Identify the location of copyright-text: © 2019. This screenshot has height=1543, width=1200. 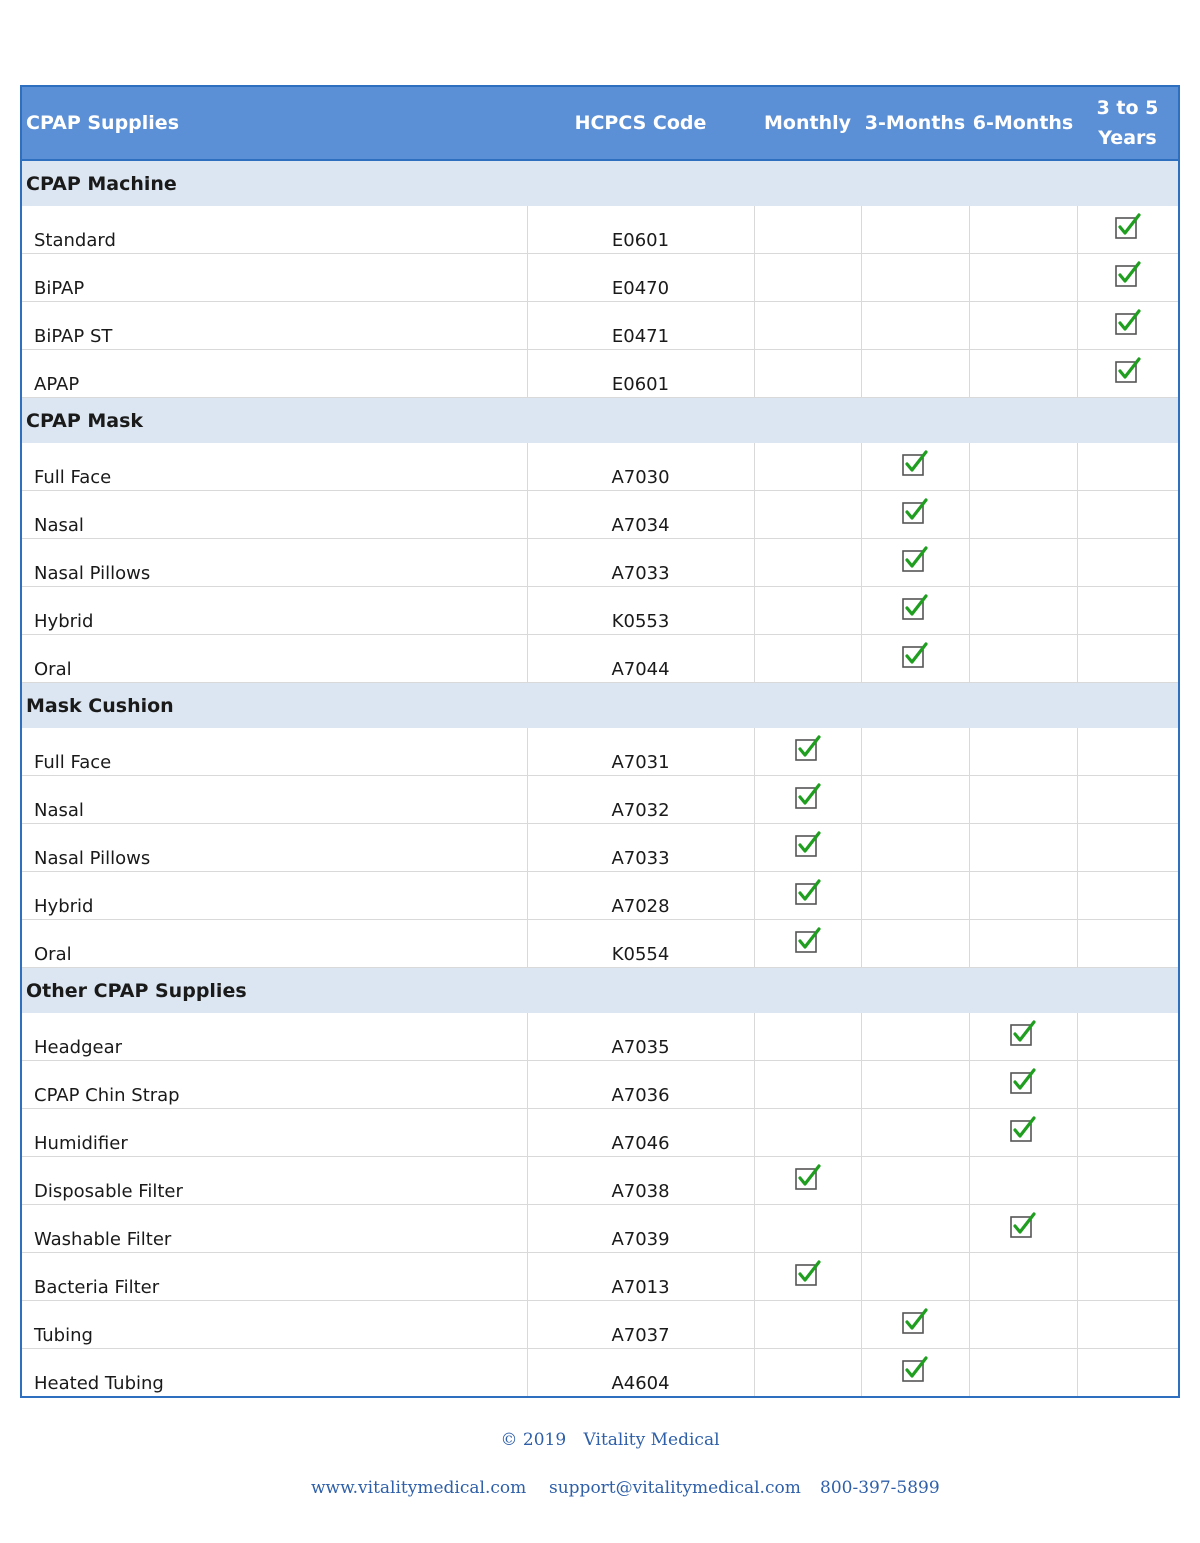
(533, 1440).